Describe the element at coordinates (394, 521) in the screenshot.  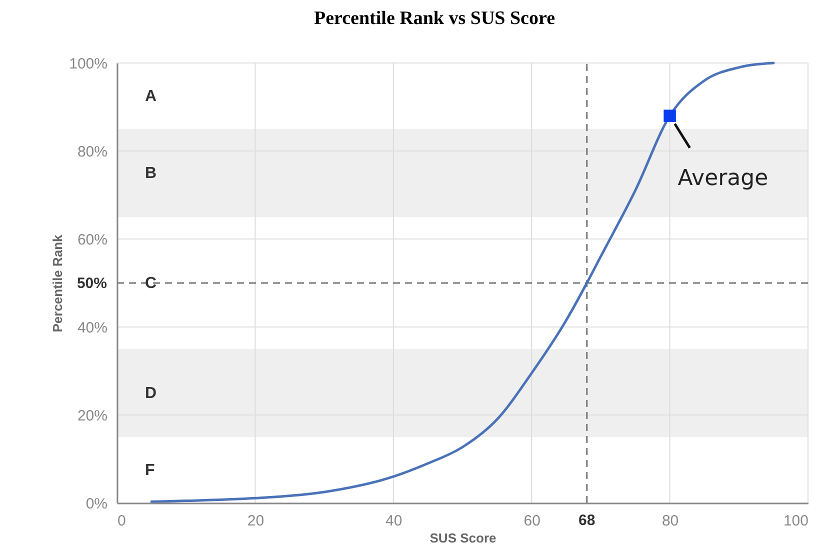
I see `x-tick-label: 40` at that location.